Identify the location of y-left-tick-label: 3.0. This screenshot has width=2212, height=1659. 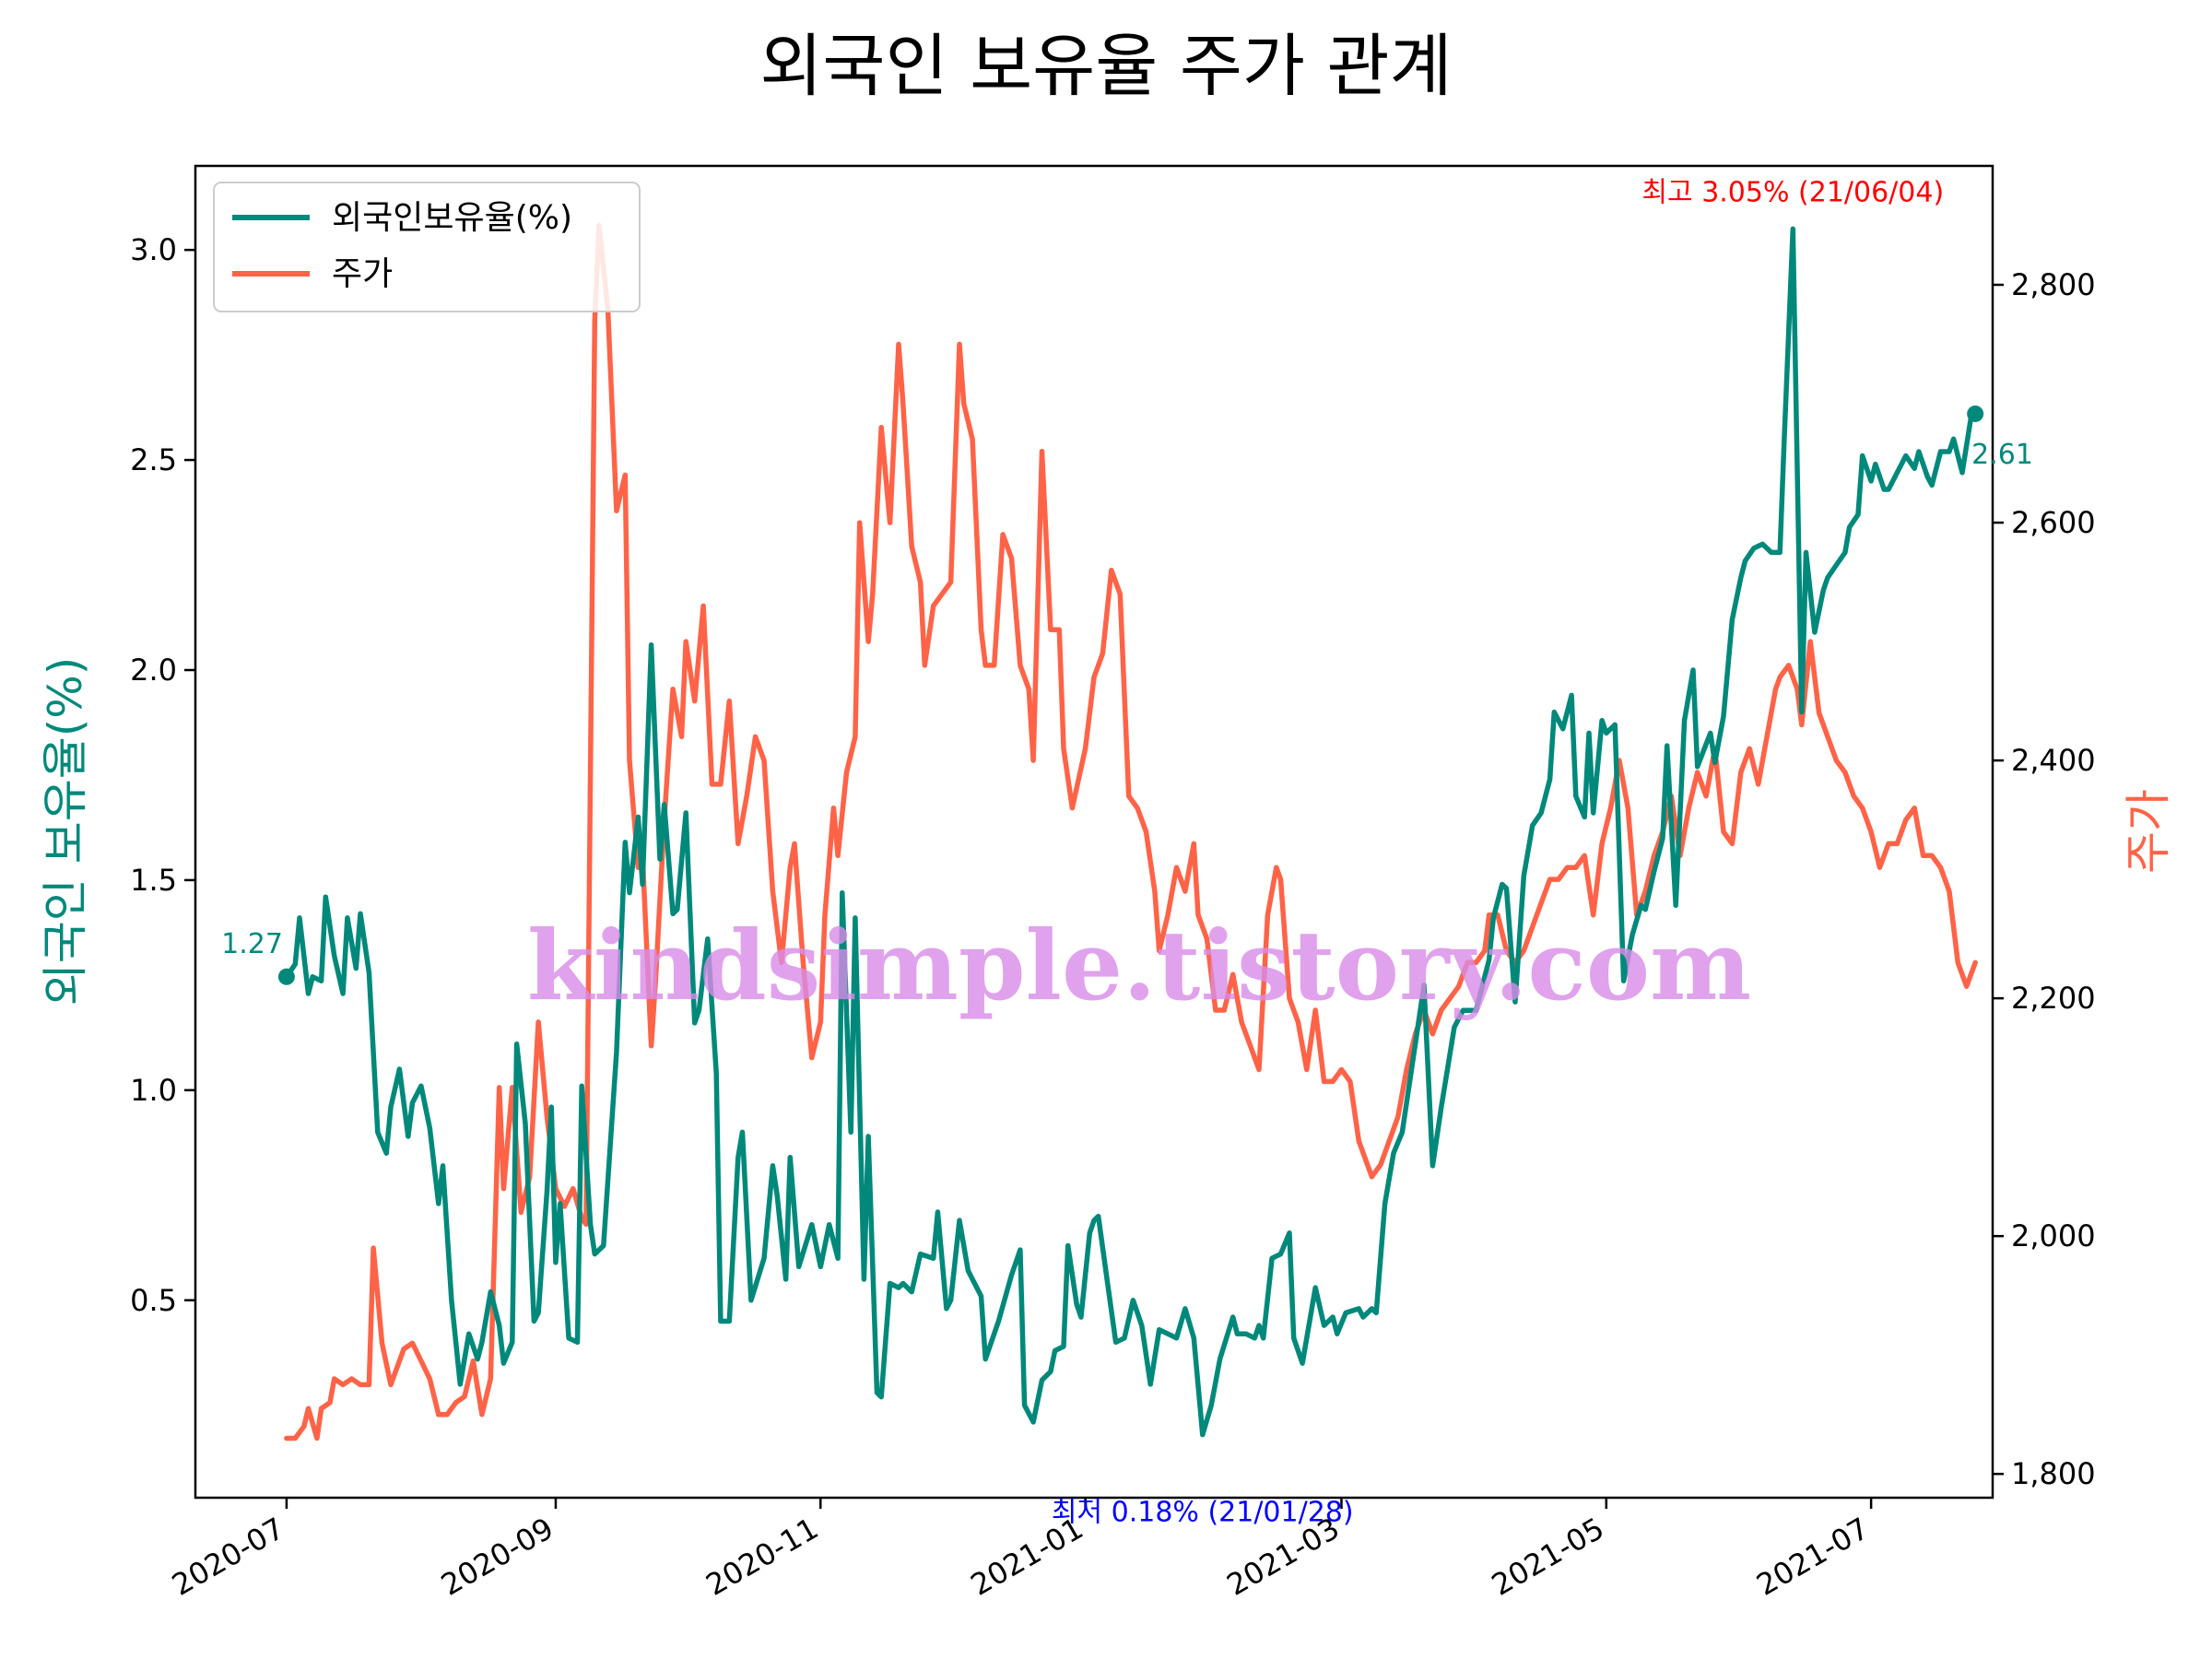
(153, 249).